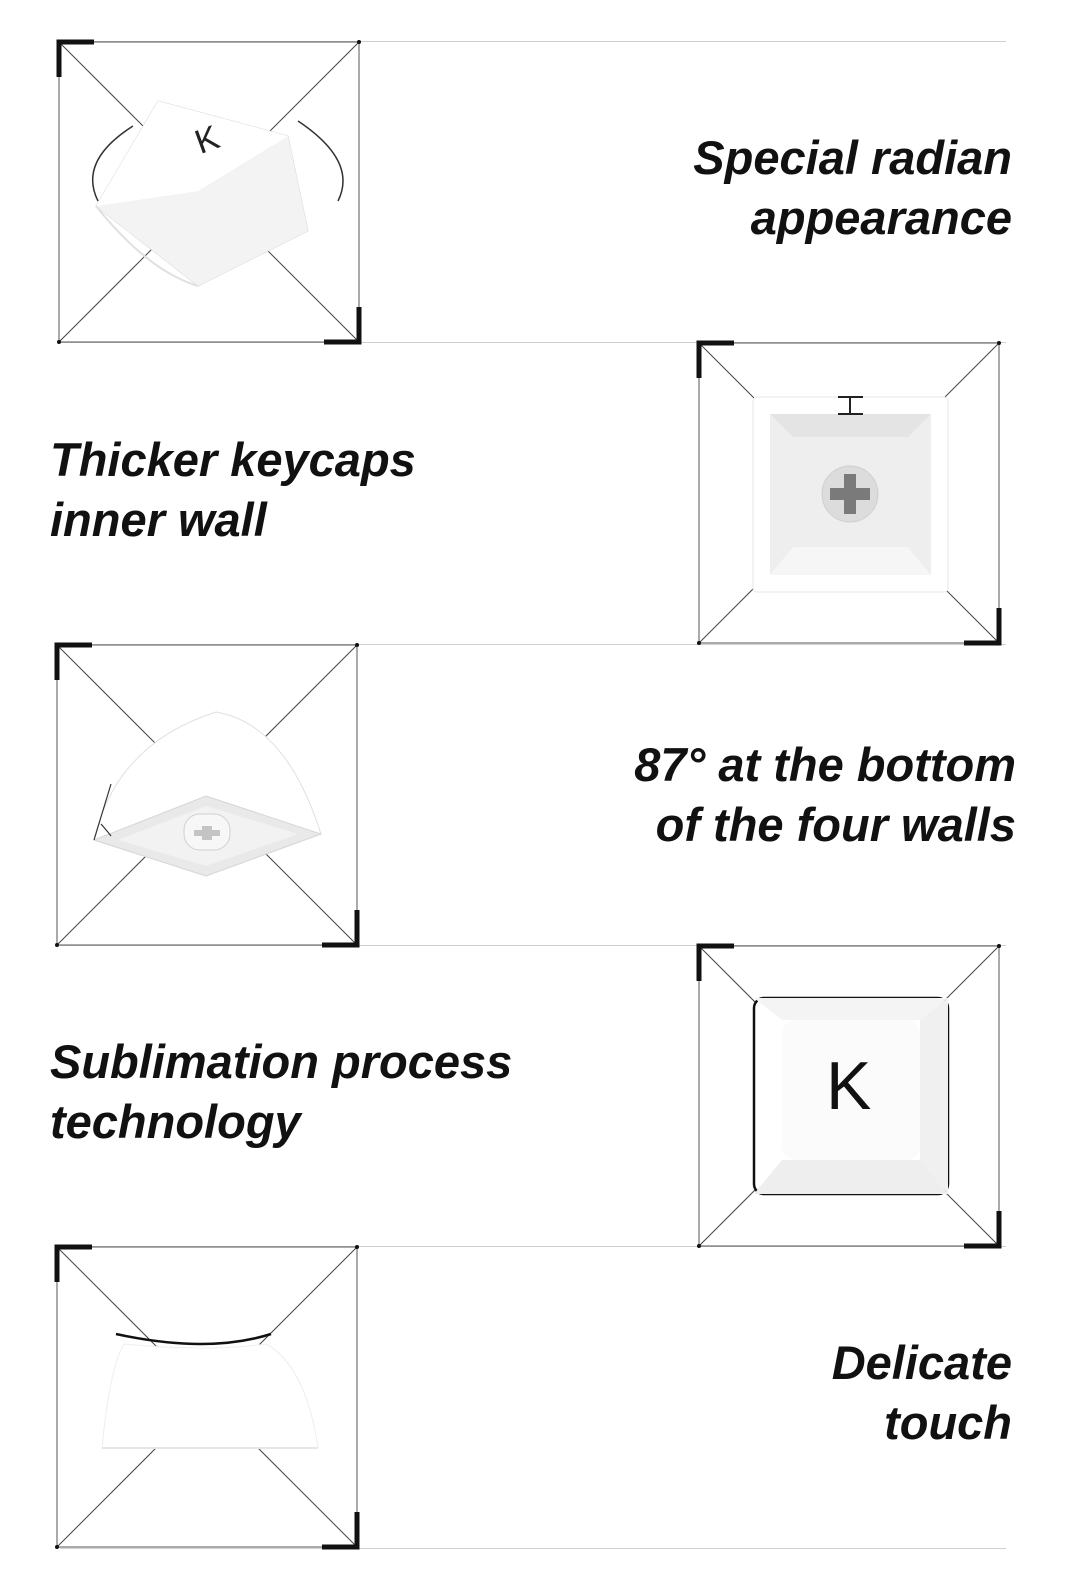 The width and height of the screenshot is (1080, 1587). I want to click on feature-frame-radian: K, so click(209, 192).